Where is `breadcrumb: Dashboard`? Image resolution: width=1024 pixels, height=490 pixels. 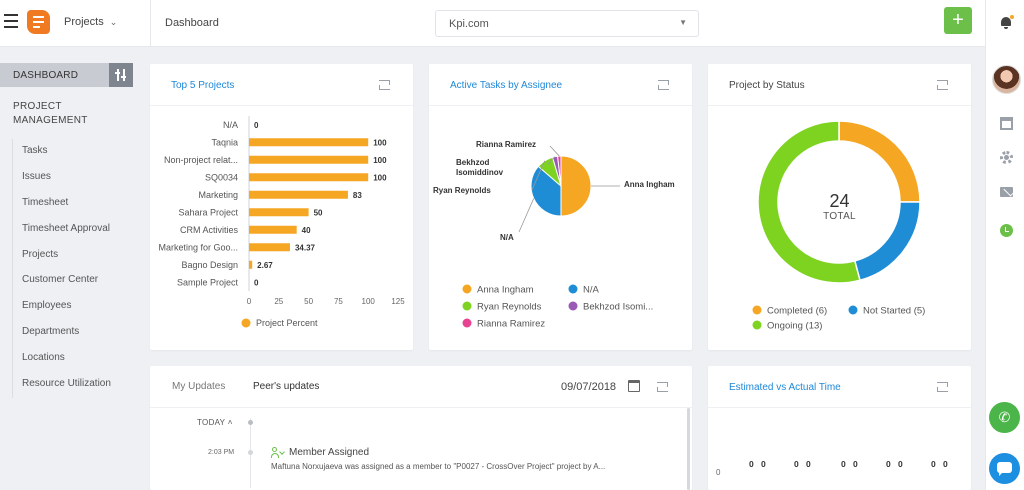 breadcrumb: Dashboard is located at coordinates (192, 23).